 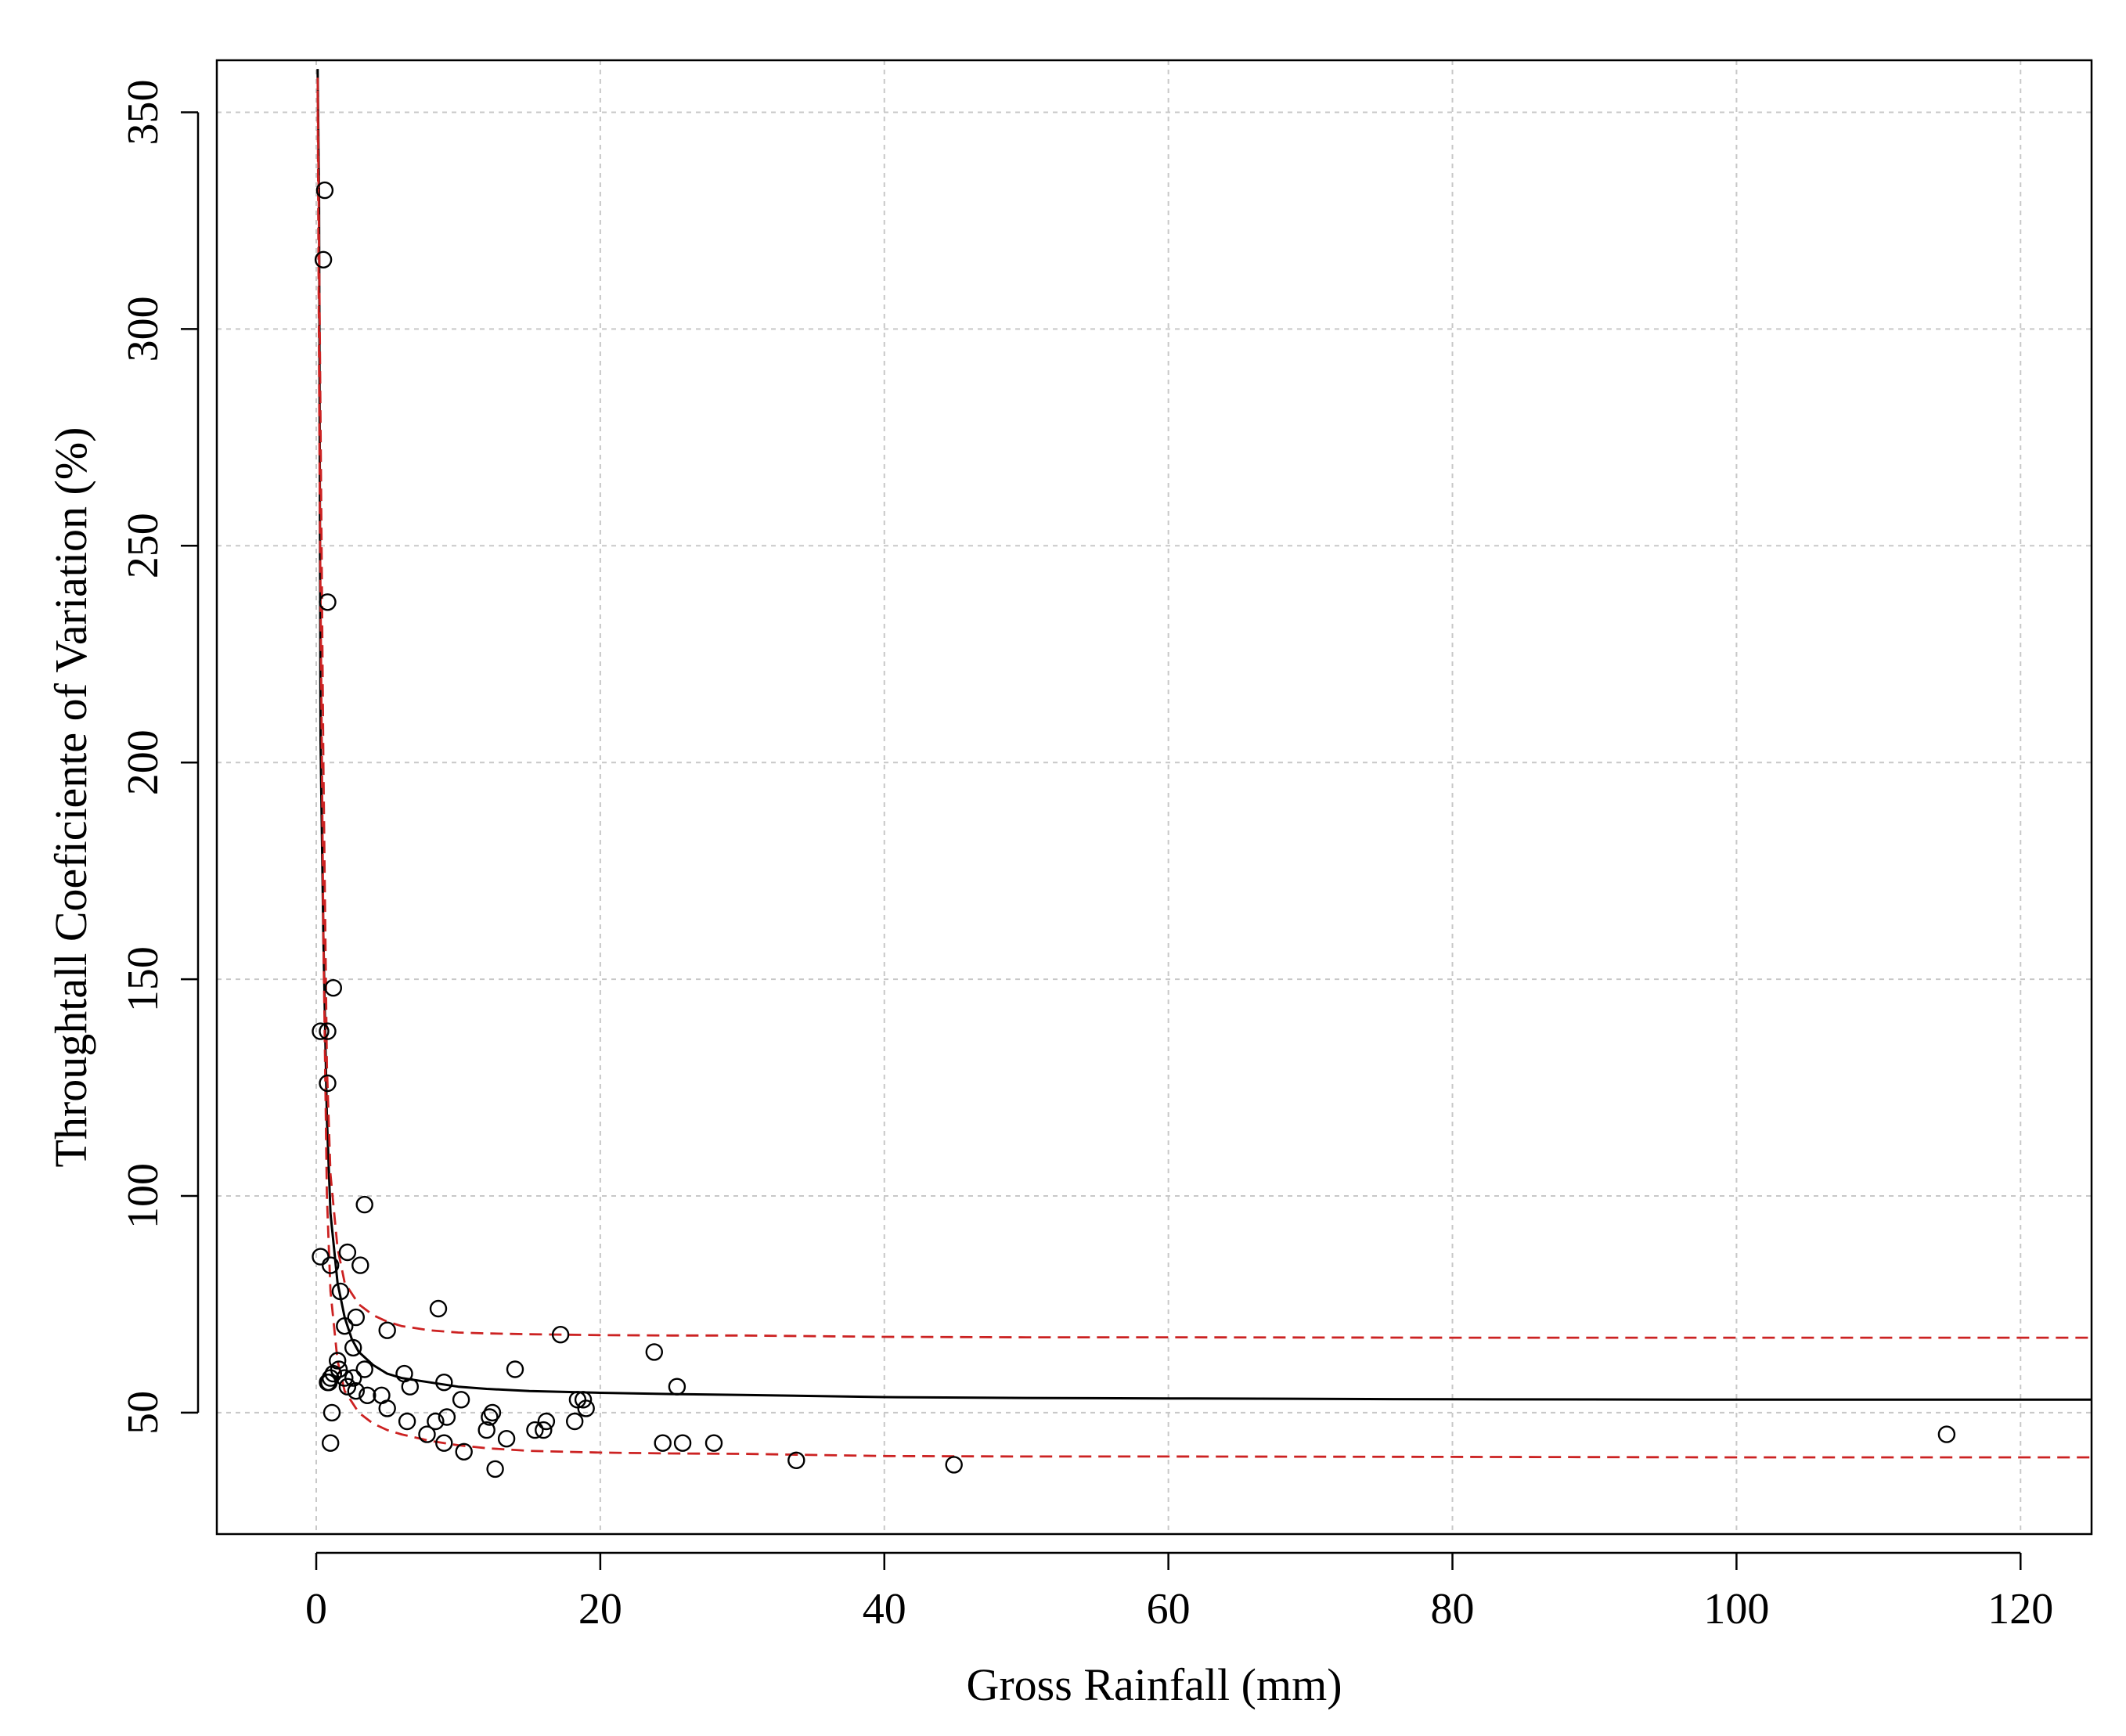 I want to click on y-axis-title: Throughtall Coeficiente of Variation (%), so click(x=70, y=797).